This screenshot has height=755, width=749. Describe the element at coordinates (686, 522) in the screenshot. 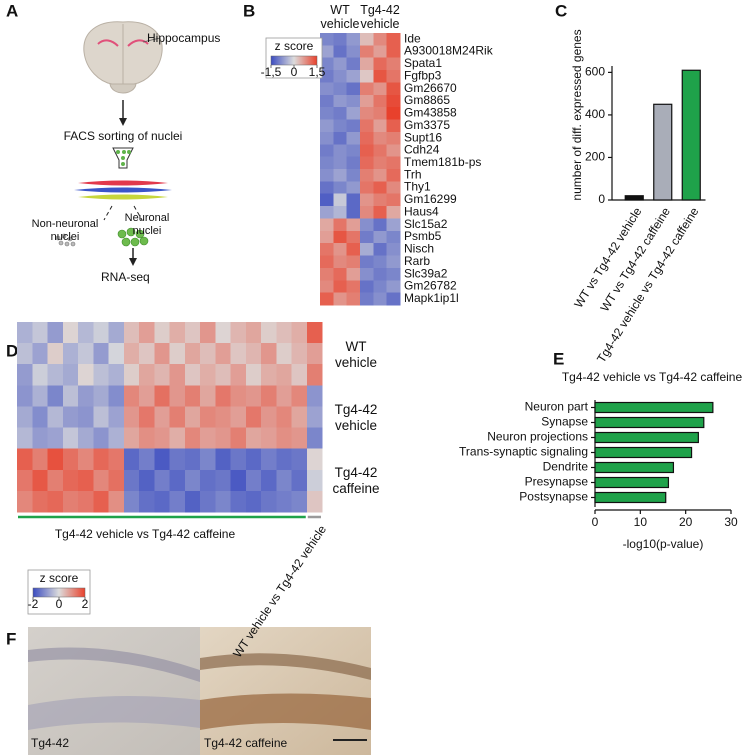

I see `x-tick-label: 20` at that location.